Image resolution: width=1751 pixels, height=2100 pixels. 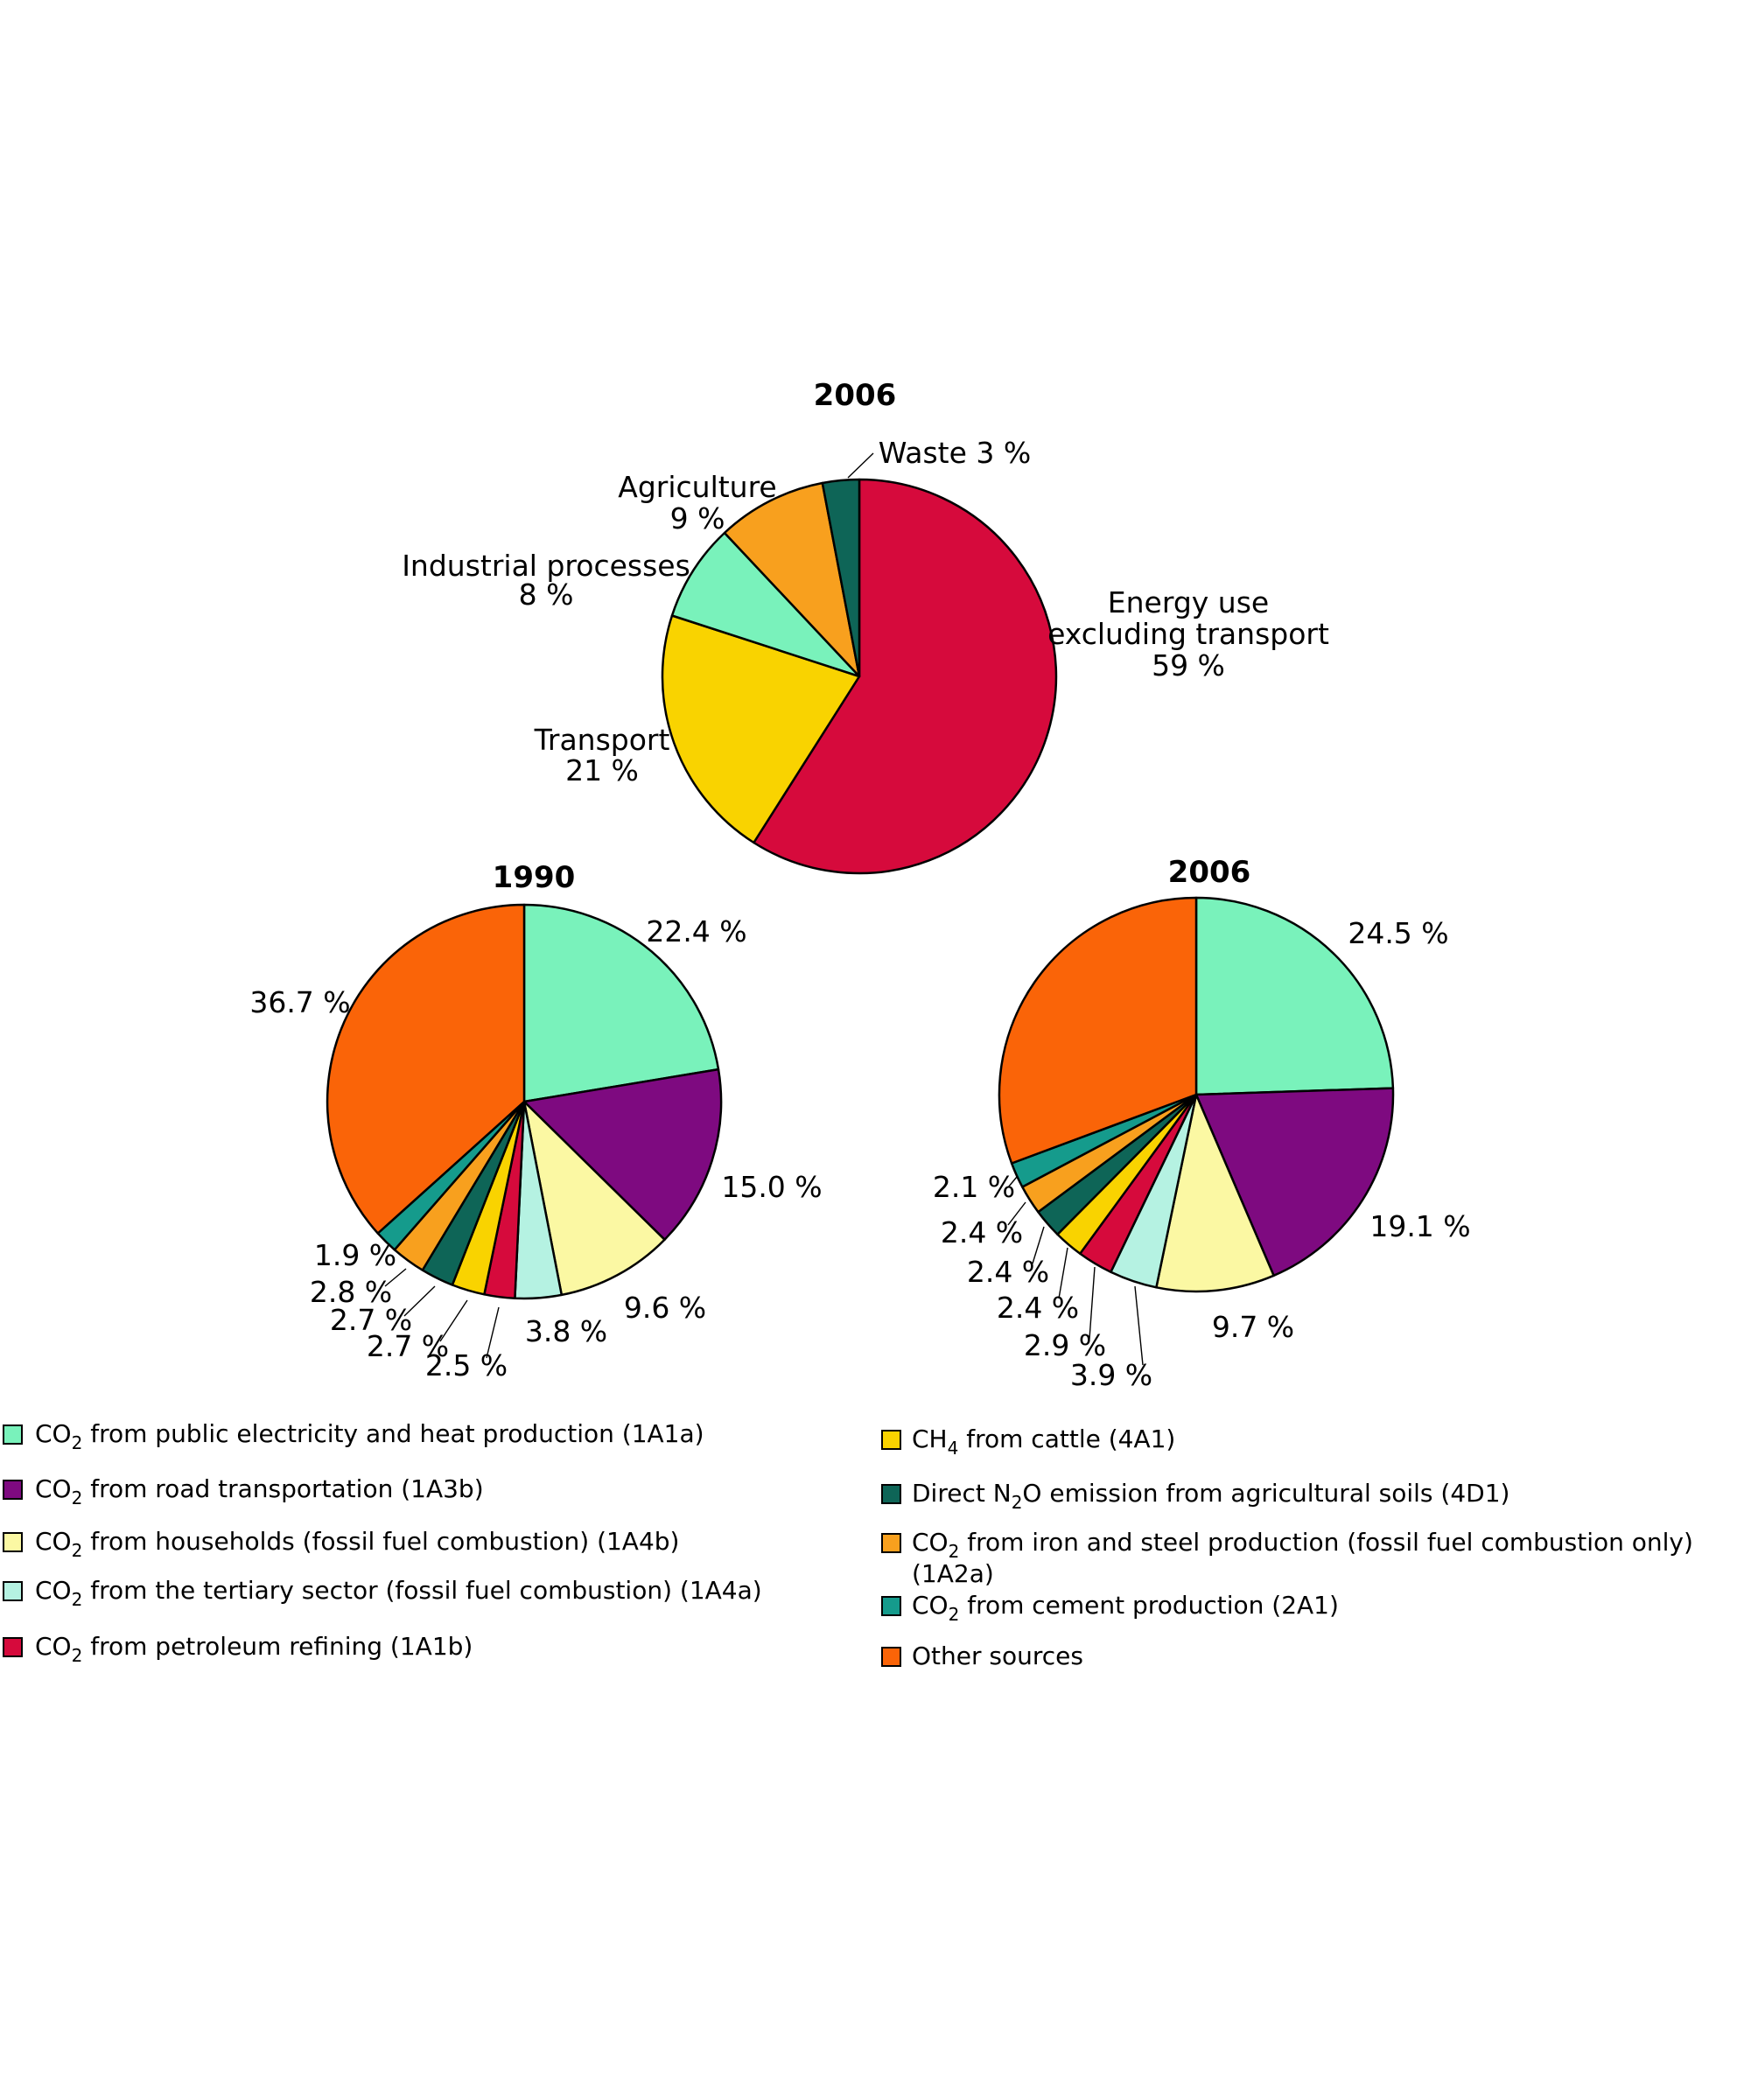 I want to click on pie-label-2-0: 24.5 %, so click(x=1398, y=933).